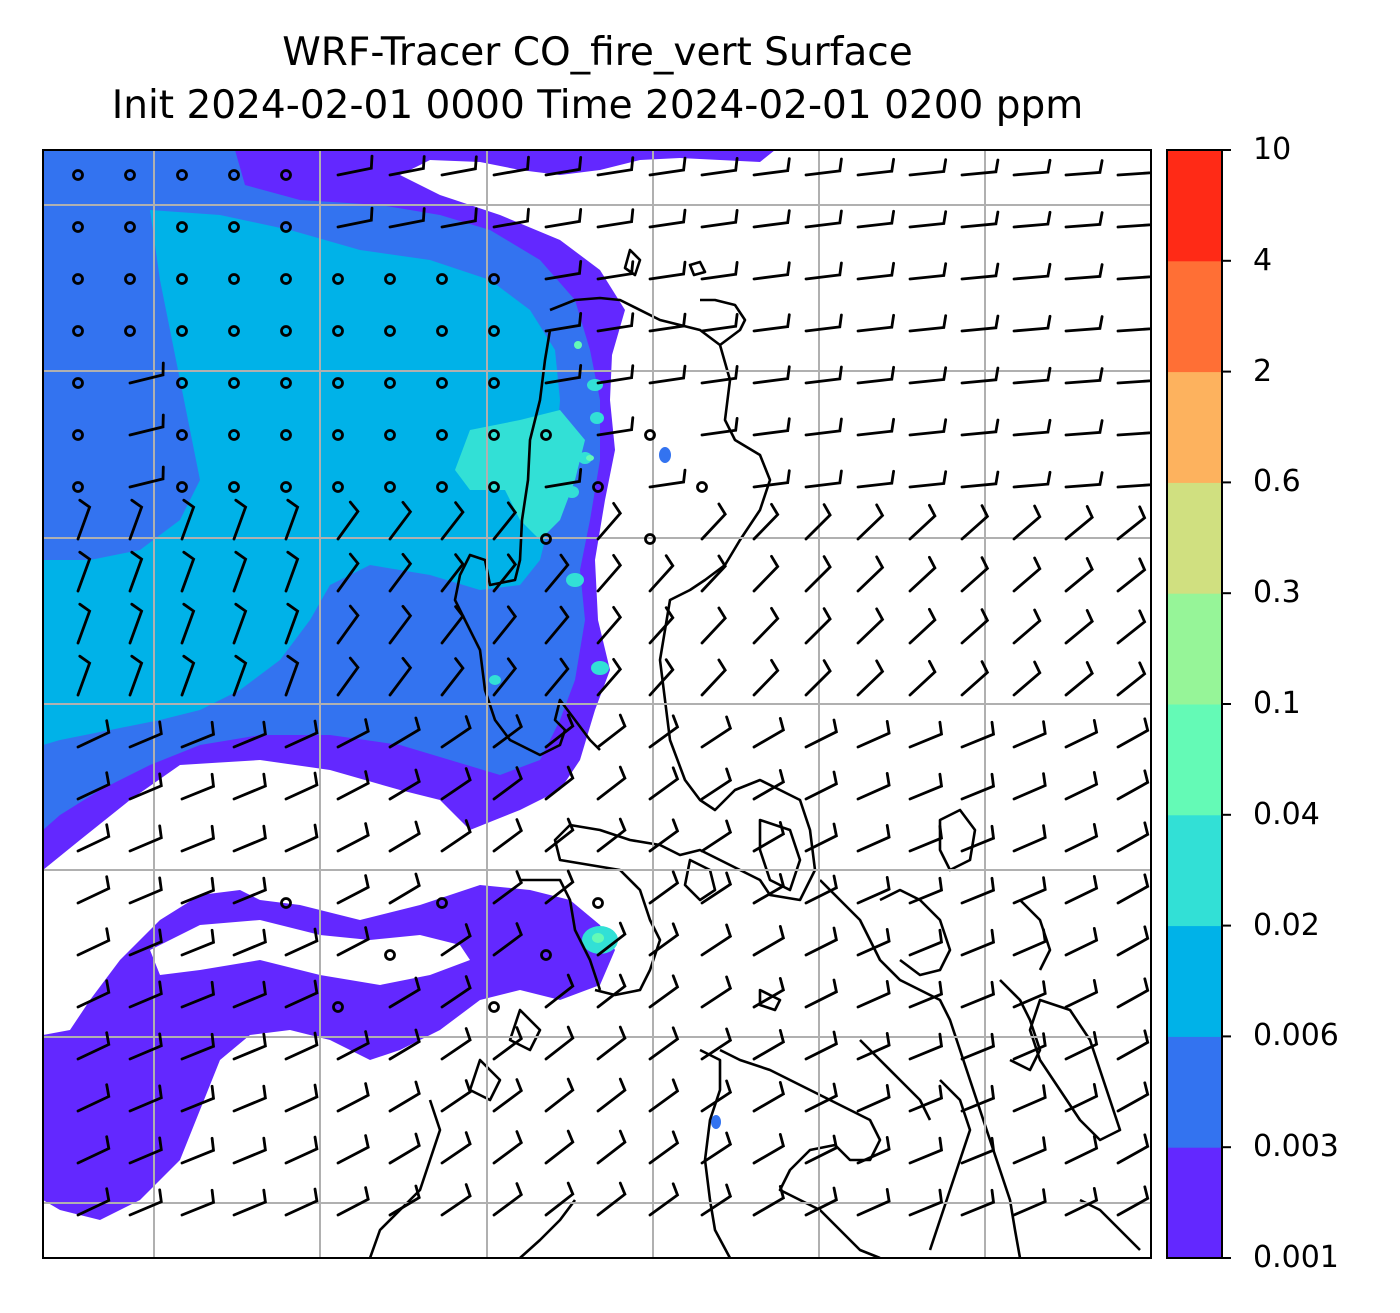 The width and height of the screenshot is (1400, 1313). Describe the element at coordinates (597, 52) in the screenshot. I see `map-title-line1: WRF-Tracer CO_fire_vert Surface` at that location.